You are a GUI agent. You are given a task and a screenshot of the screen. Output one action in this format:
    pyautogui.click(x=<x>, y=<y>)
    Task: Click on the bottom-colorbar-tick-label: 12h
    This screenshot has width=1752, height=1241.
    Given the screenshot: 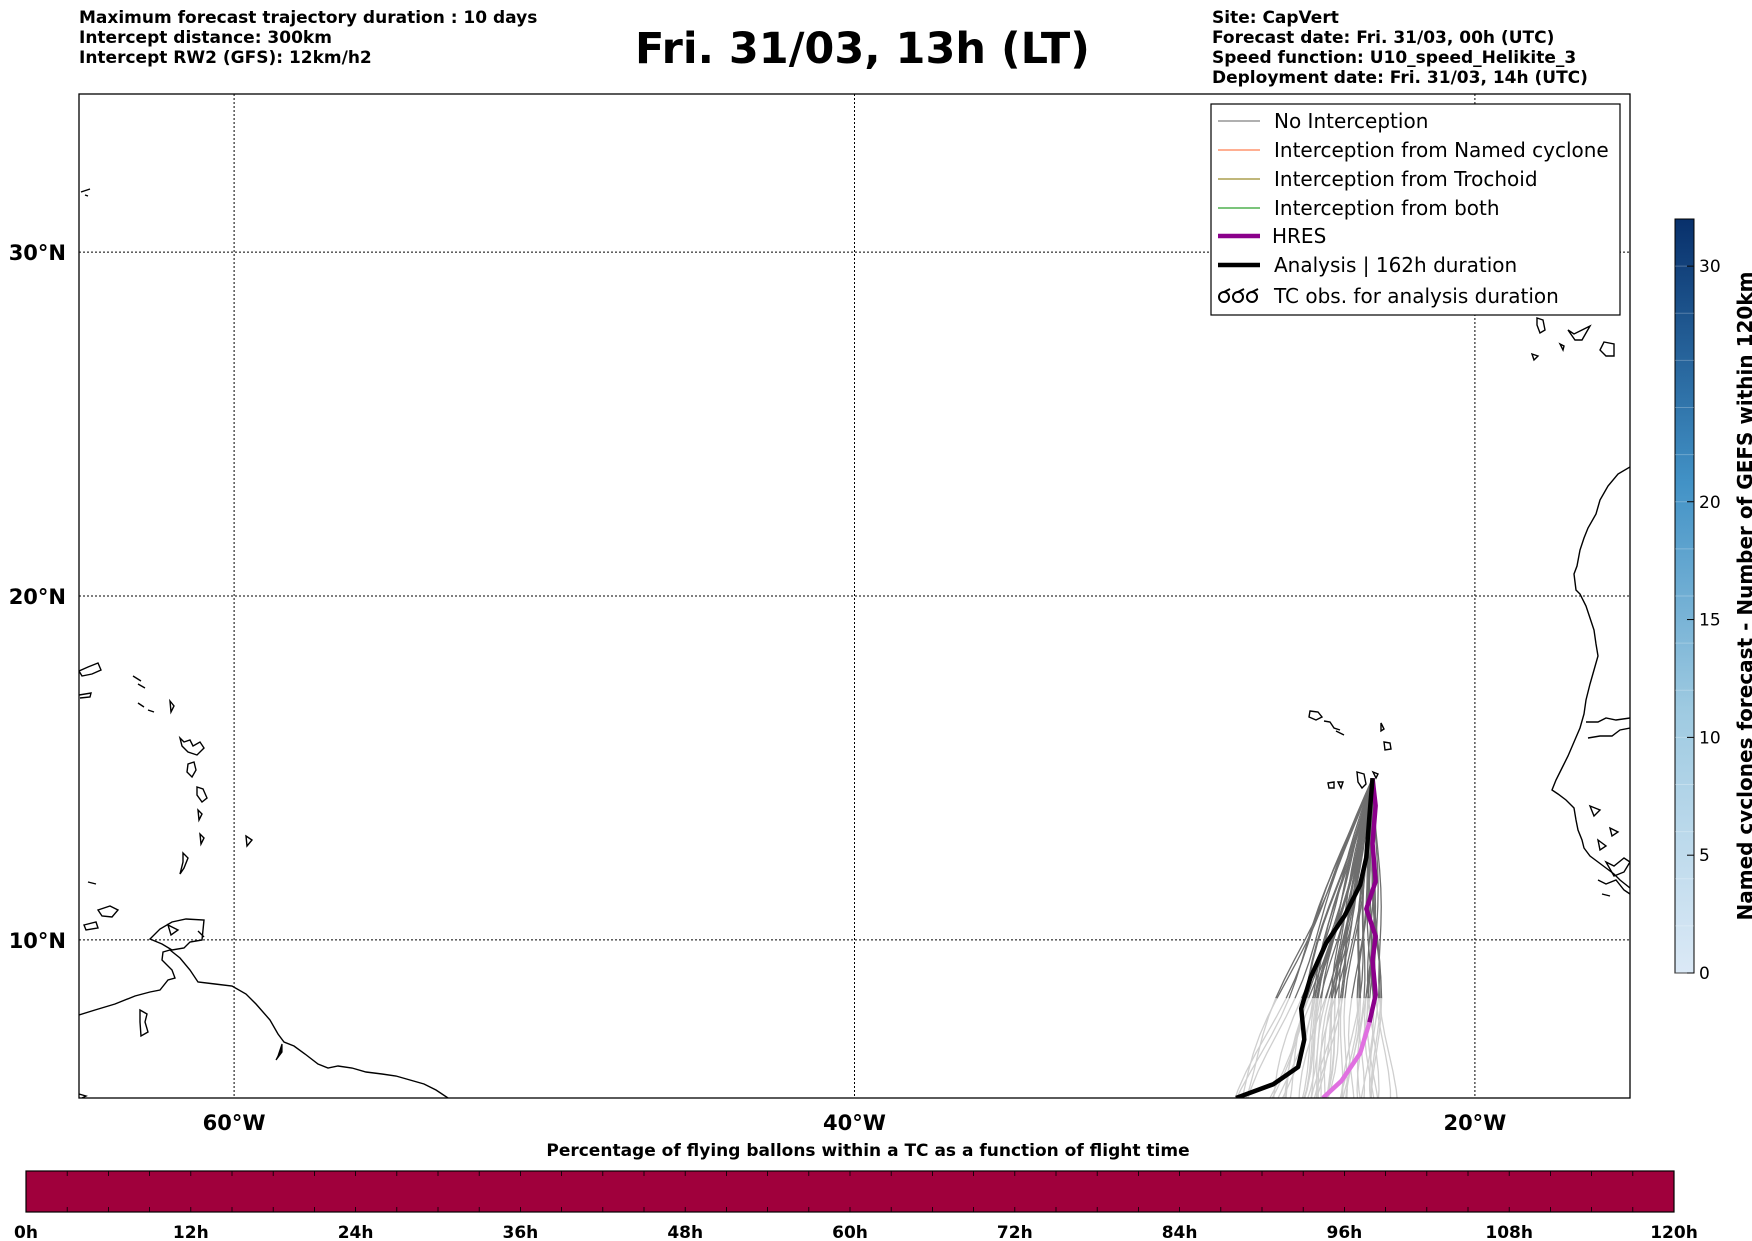 What is the action you would take?
    pyautogui.click(x=191, y=1232)
    